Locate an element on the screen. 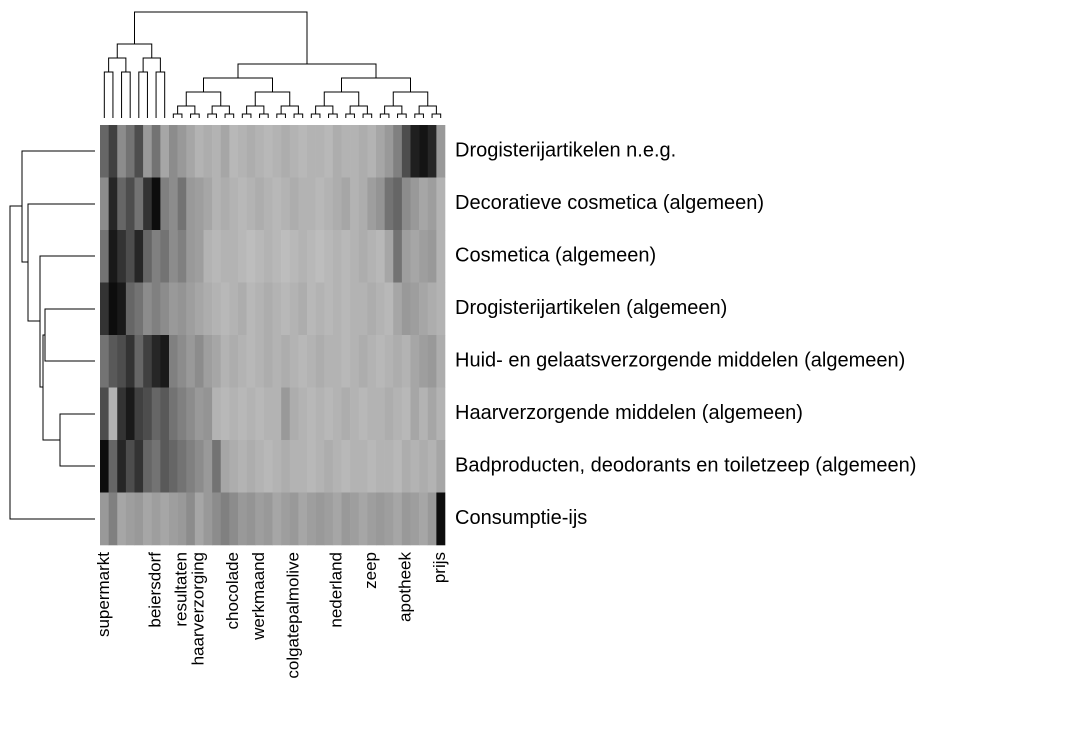 This screenshot has width=1067, height=747. row-label: Drogisterijartikelen n.e.g. is located at coordinates (565, 151).